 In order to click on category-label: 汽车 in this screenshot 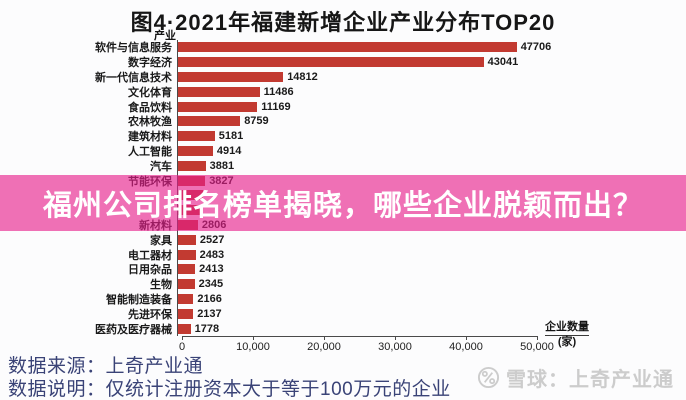, I will do `click(161, 166)`.